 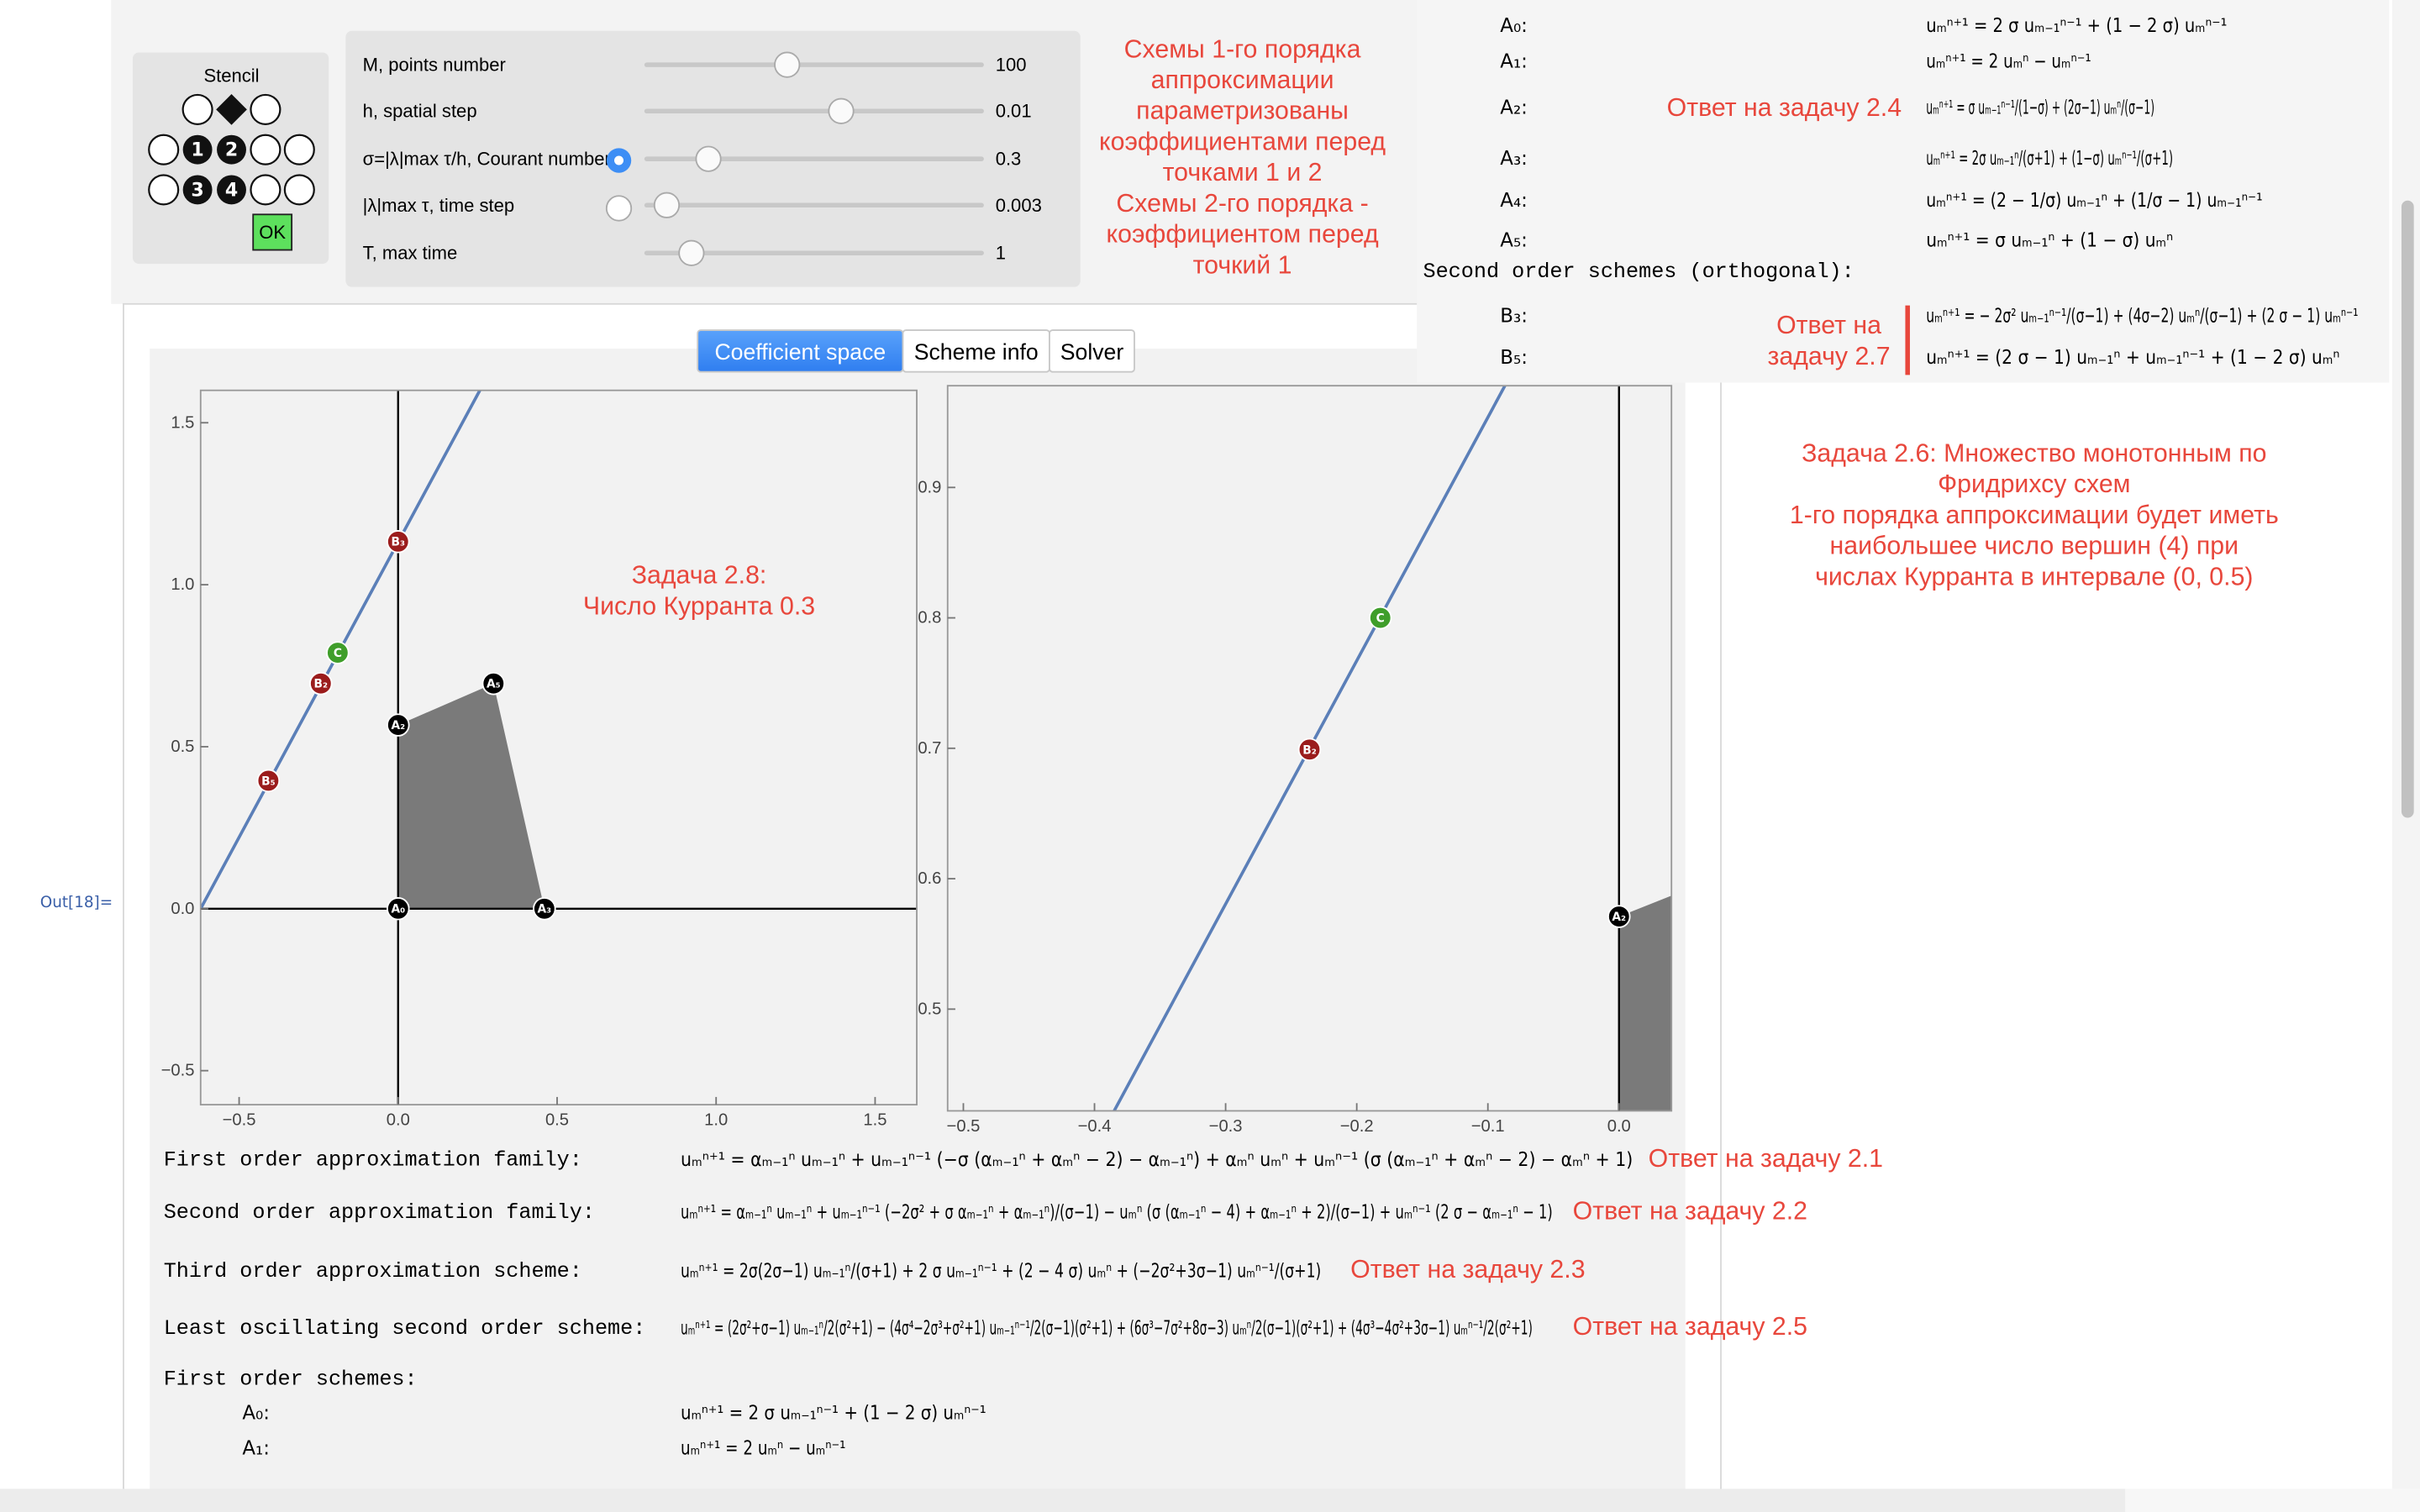 What do you see at coordinates (1828, 325) in the screenshot?
I see `answer: Ответ на` at bounding box center [1828, 325].